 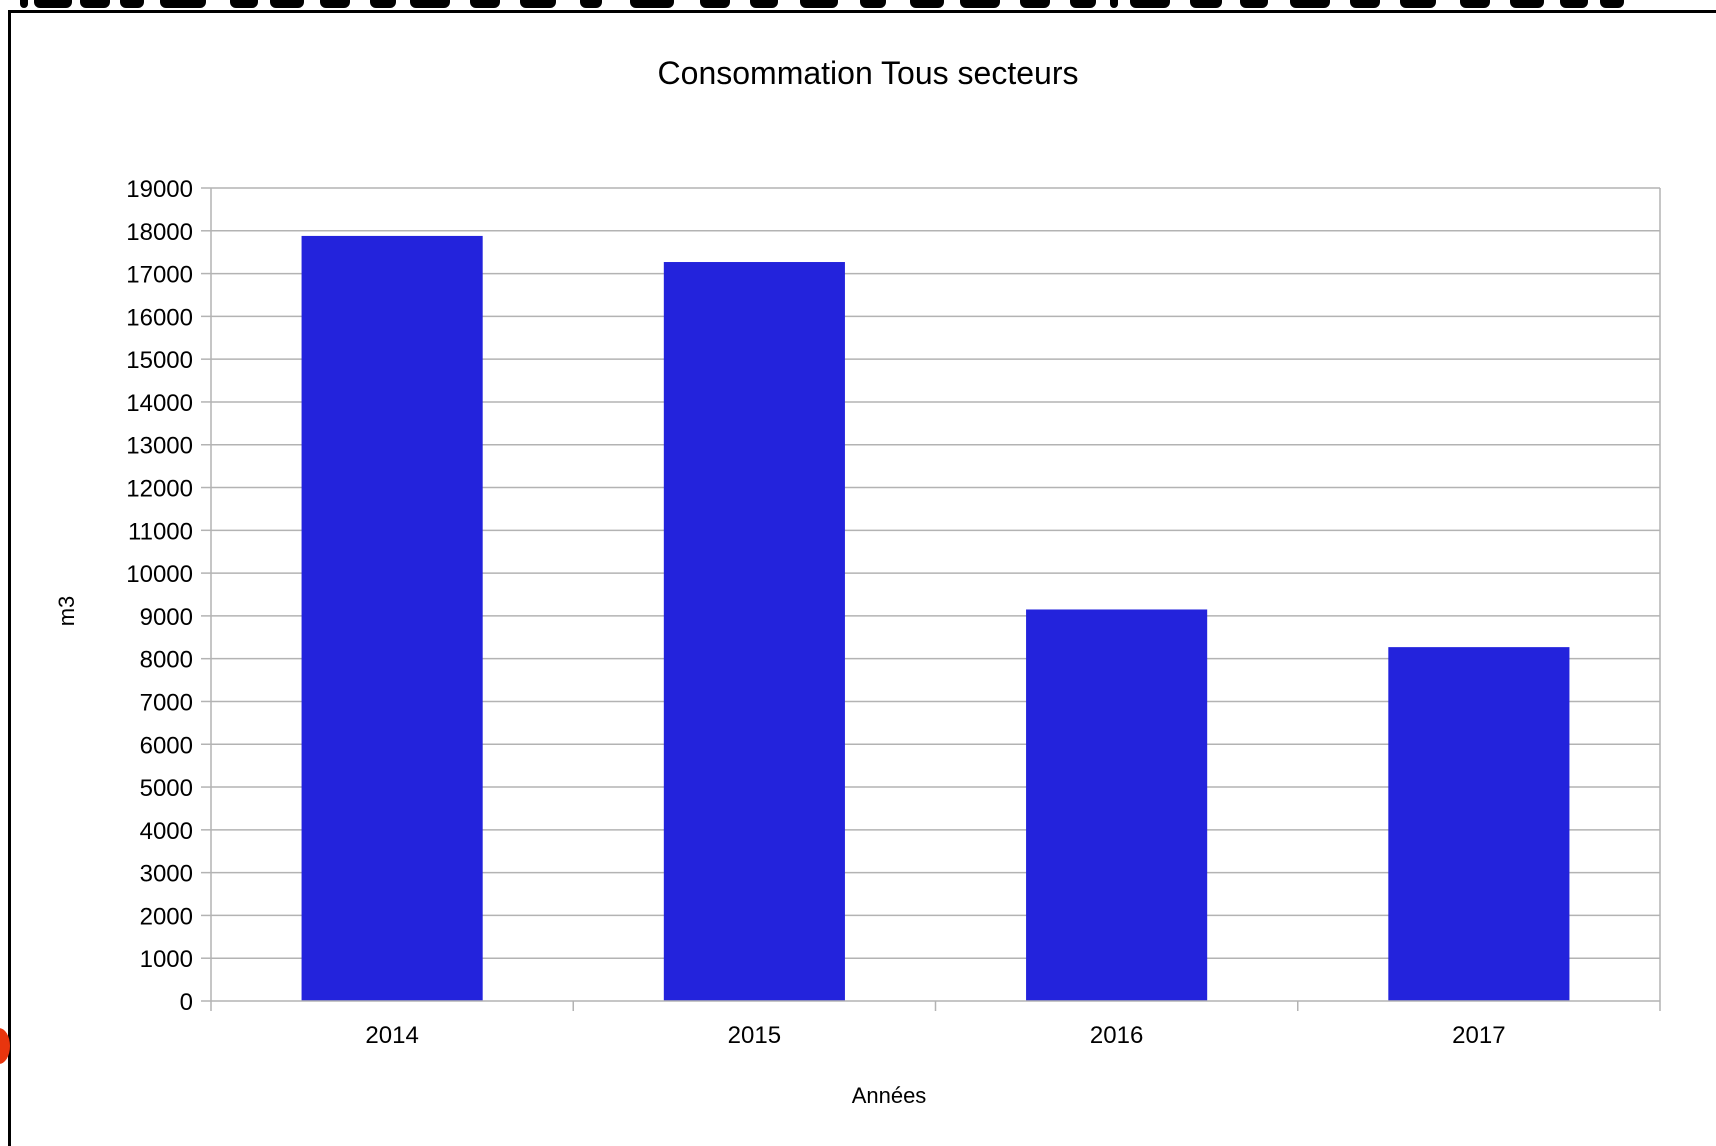 What do you see at coordinates (935, 1035) in the screenshot?
I see `x-tick-labels: 2014 2015 2016 2017` at bounding box center [935, 1035].